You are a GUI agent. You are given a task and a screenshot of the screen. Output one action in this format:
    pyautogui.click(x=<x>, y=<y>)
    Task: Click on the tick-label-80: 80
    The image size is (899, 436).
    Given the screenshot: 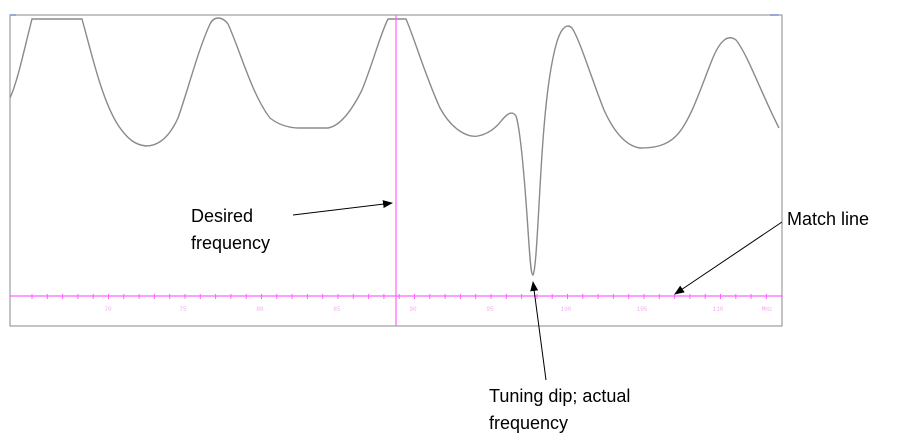 What is the action you would take?
    pyautogui.click(x=260, y=309)
    